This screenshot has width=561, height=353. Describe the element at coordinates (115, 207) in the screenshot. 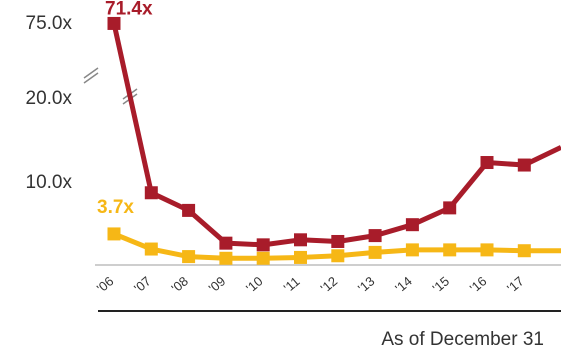

I see `data-label: 3.7x` at that location.